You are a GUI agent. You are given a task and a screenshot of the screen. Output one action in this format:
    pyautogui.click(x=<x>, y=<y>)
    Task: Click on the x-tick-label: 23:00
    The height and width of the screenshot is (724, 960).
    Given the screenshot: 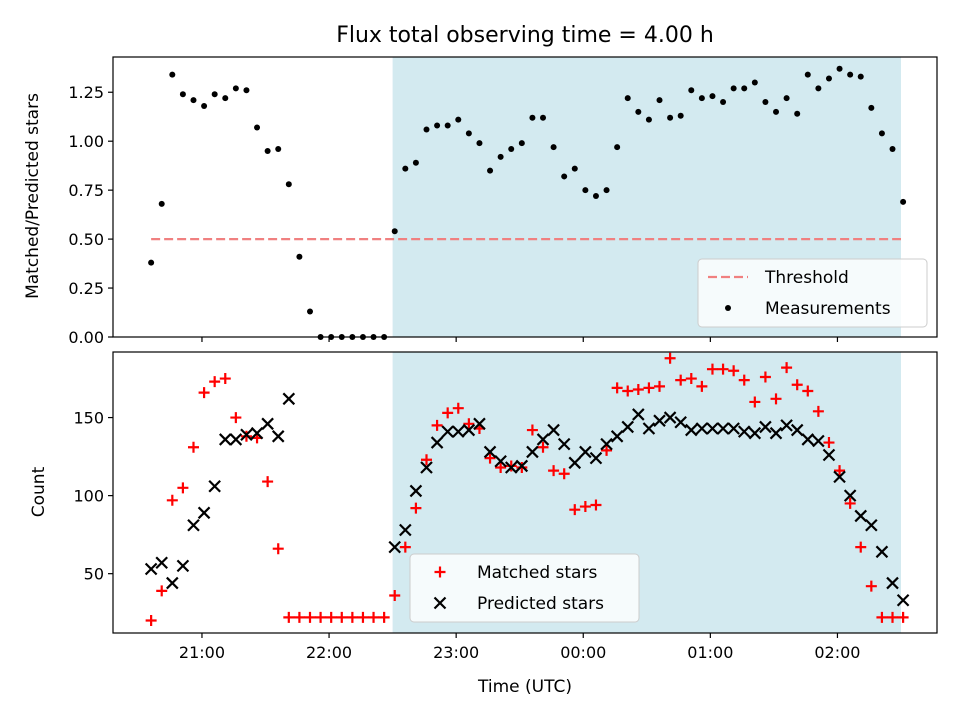 What is the action you would take?
    pyautogui.click(x=456, y=652)
    